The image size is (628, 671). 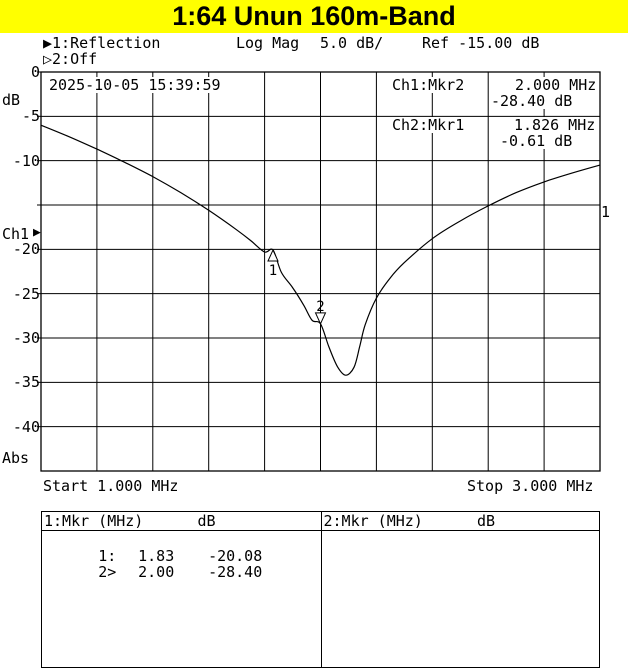 What do you see at coordinates (314, 16) in the screenshot?
I see `page-title: 1:64 Unun 160m-Band` at bounding box center [314, 16].